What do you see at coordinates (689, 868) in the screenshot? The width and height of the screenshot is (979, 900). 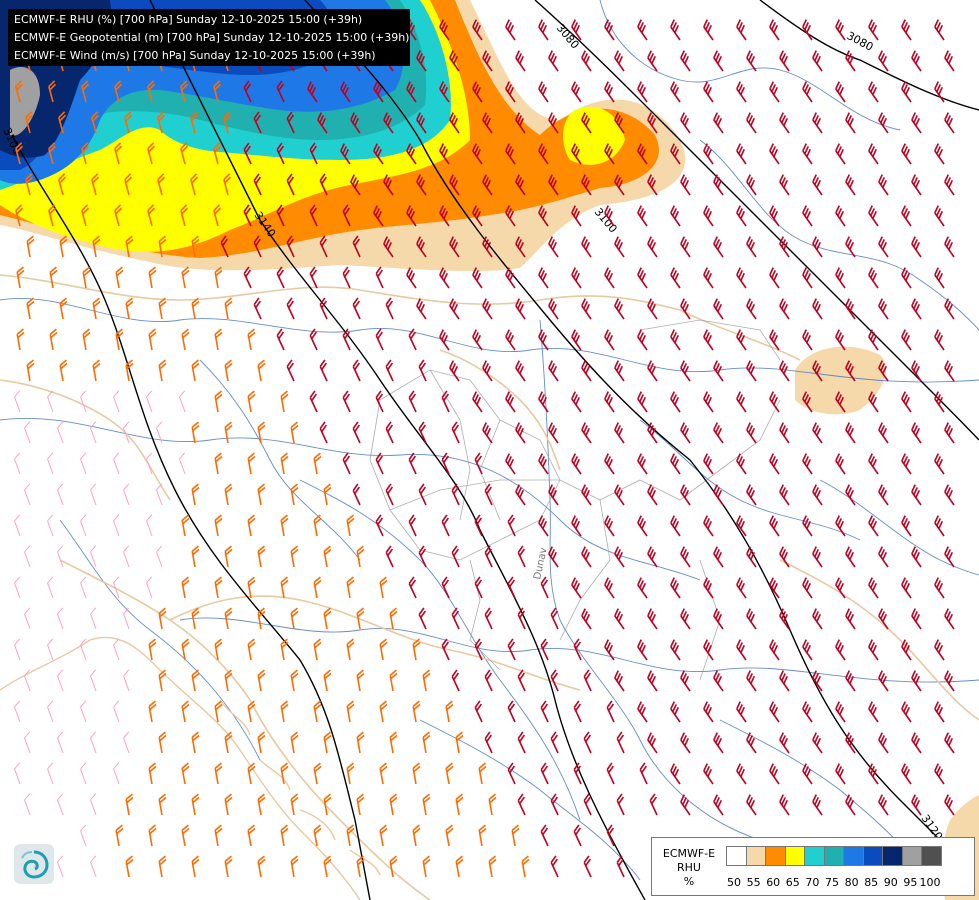 I see `legend-title: ECMWF-E RHU %` at bounding box center [689, 868].